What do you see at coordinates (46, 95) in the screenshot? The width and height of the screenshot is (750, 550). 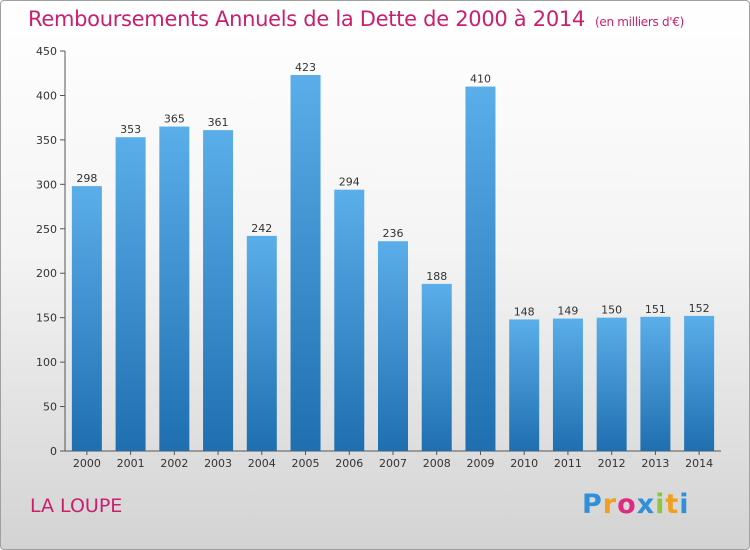 I see `y-tick-label: 400` at bounding box center [46, 95].